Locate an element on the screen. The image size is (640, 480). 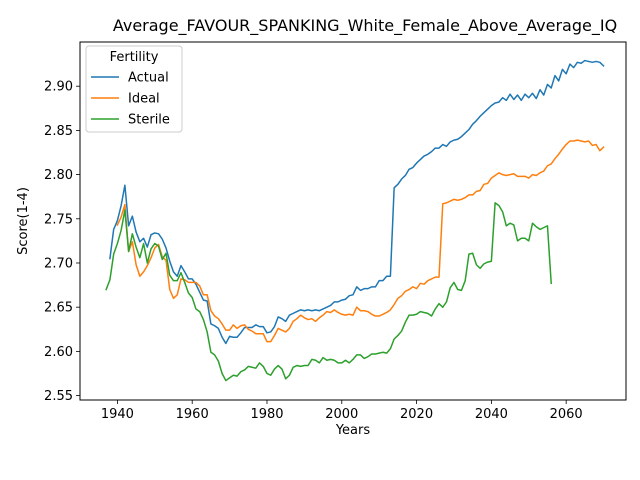
y-axis: 2.55 2.60 2.65 2.70 2.75 2.80 2.85 2.90 is located at coordinates (62, 242).